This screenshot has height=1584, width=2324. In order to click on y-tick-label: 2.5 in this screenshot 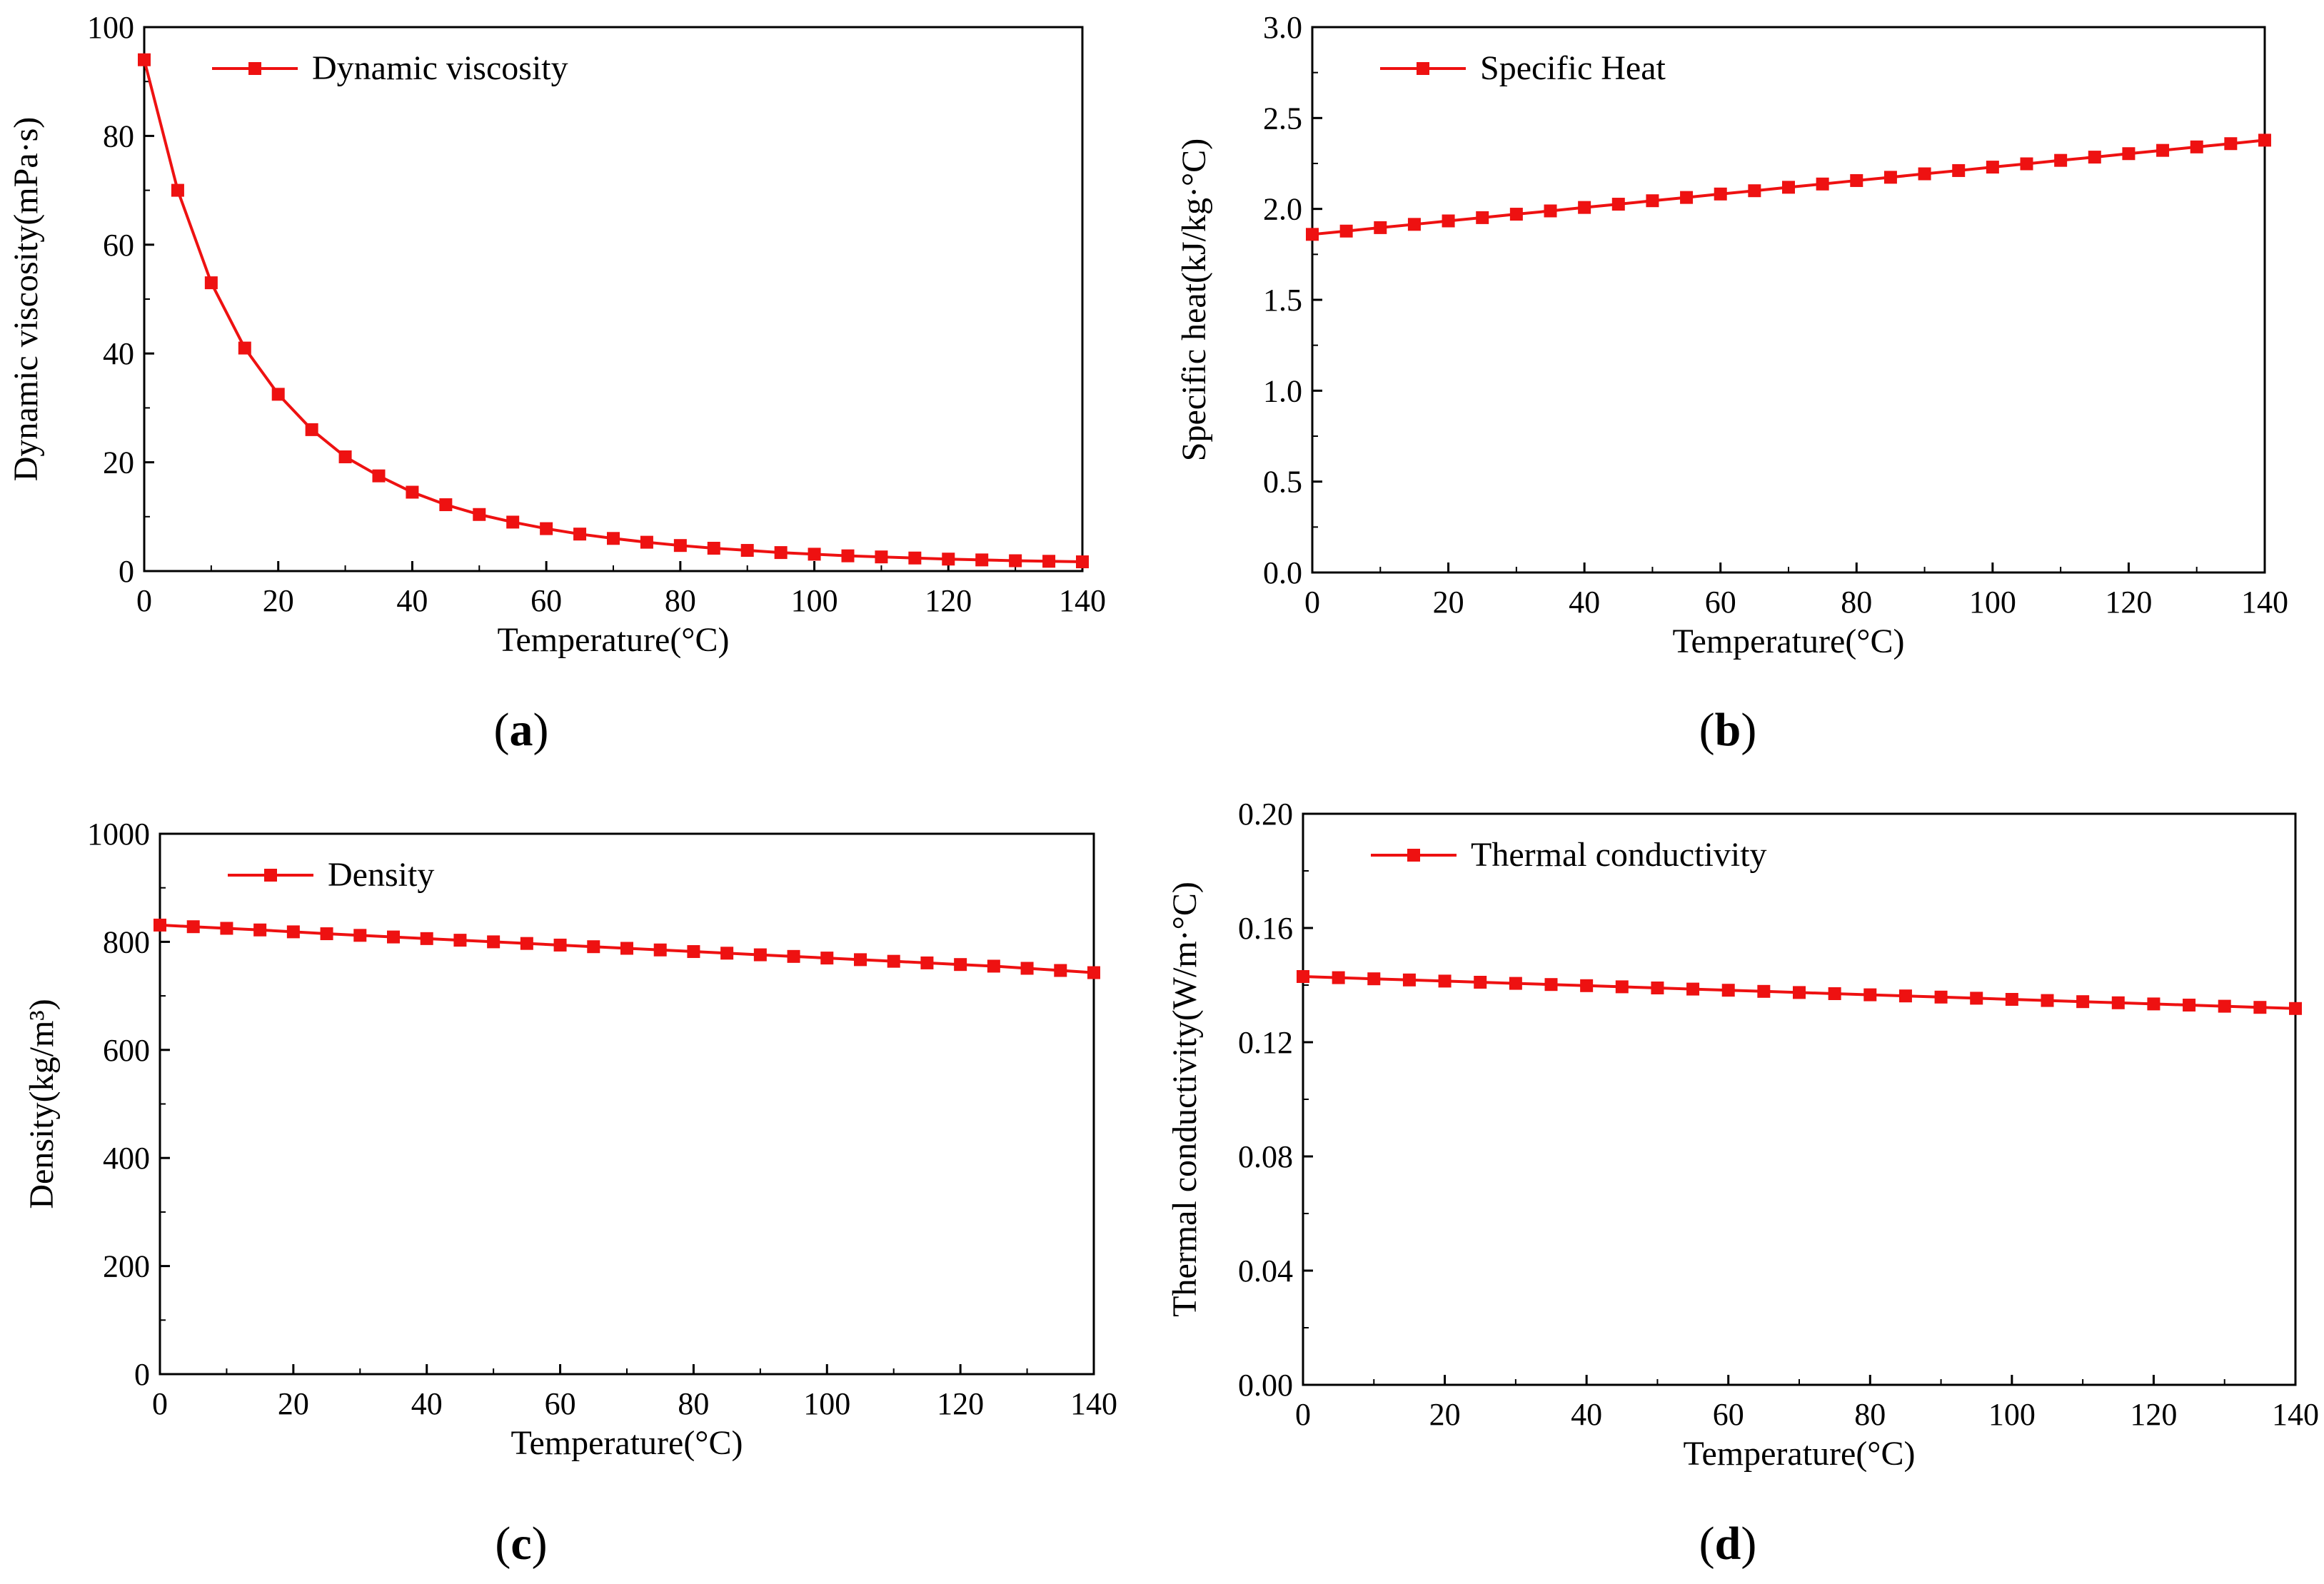, I will do `click(1283, 118)`.